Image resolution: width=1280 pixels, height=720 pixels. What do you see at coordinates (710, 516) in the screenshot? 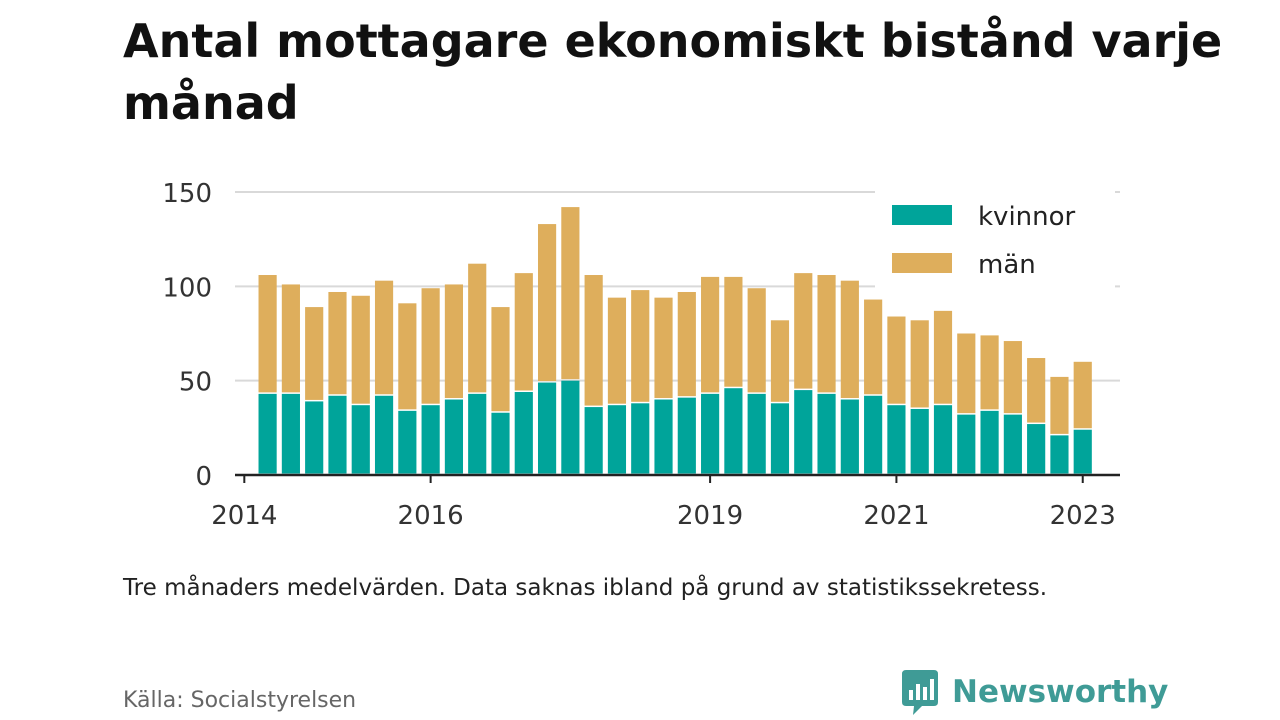
I see `x-tick-label: 2019` at bounding box center [710, 516].